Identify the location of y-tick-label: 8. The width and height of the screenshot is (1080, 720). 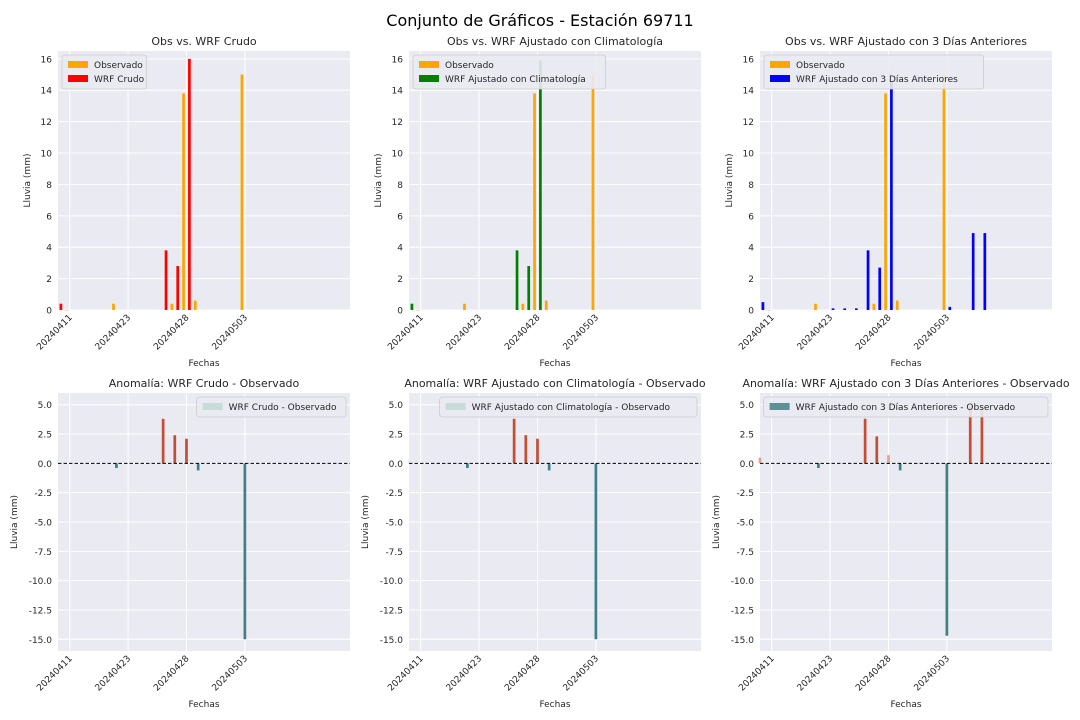
(751, 186).